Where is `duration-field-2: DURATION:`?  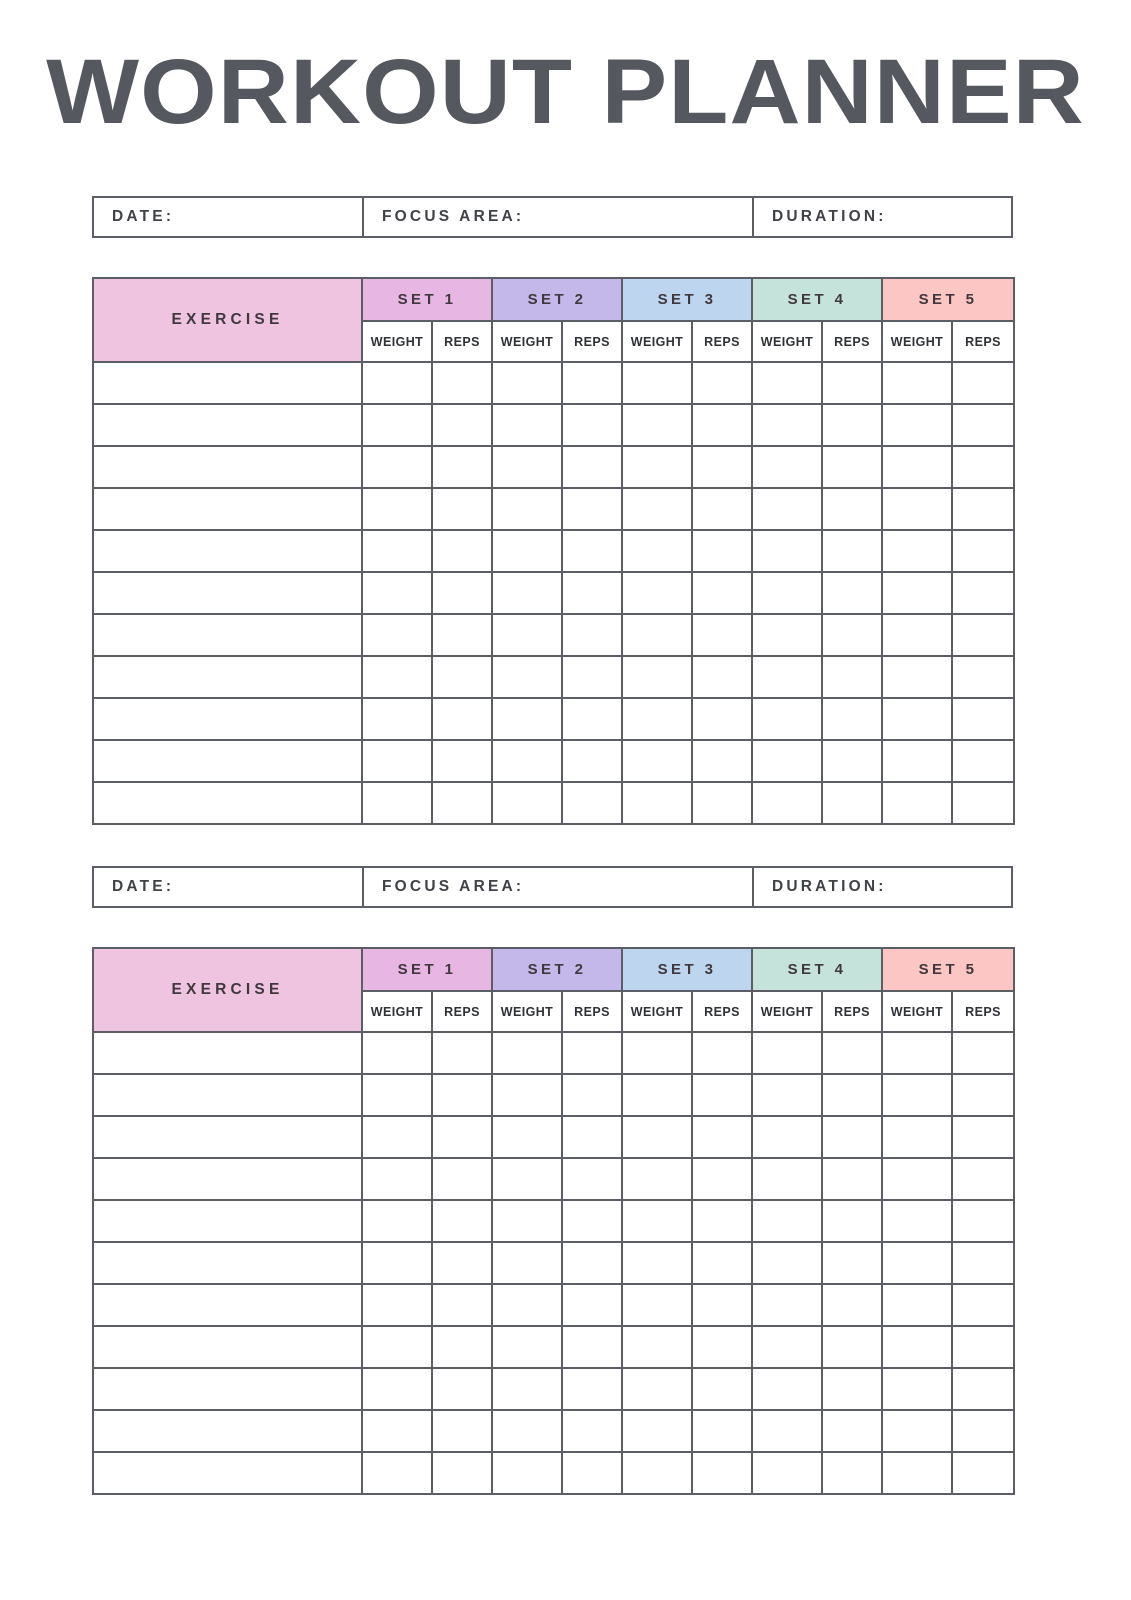 duration-field-2: DURATION: is located at coordinates (881, 887).